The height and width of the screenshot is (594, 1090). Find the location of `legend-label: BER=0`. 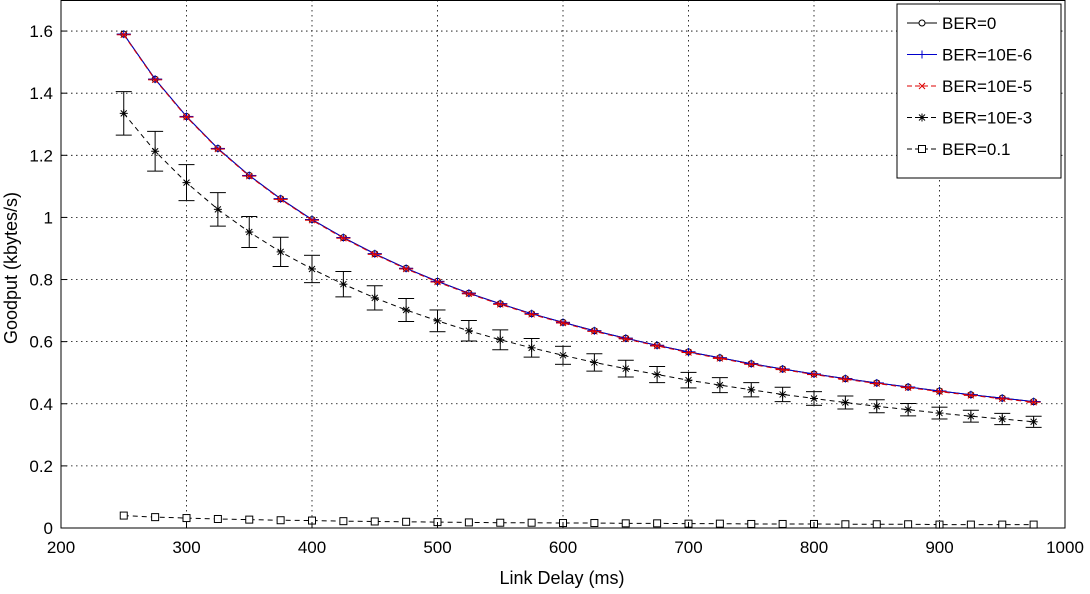

legend-label: BER=0 is located at coordinates (969, 23).